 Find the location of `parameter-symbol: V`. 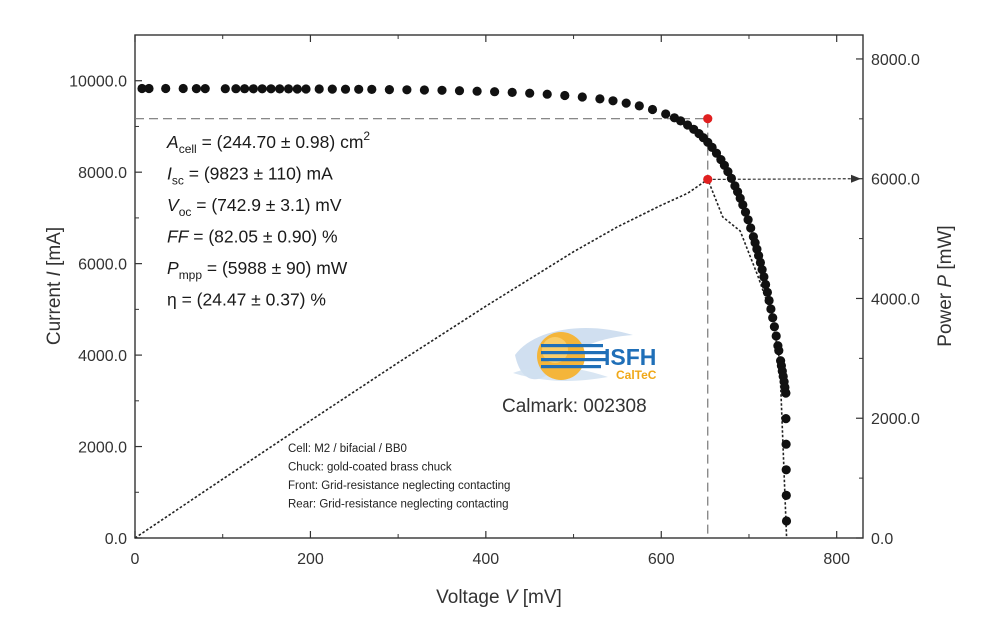

parameter-symbol: V is located at coordinates (174, 205).